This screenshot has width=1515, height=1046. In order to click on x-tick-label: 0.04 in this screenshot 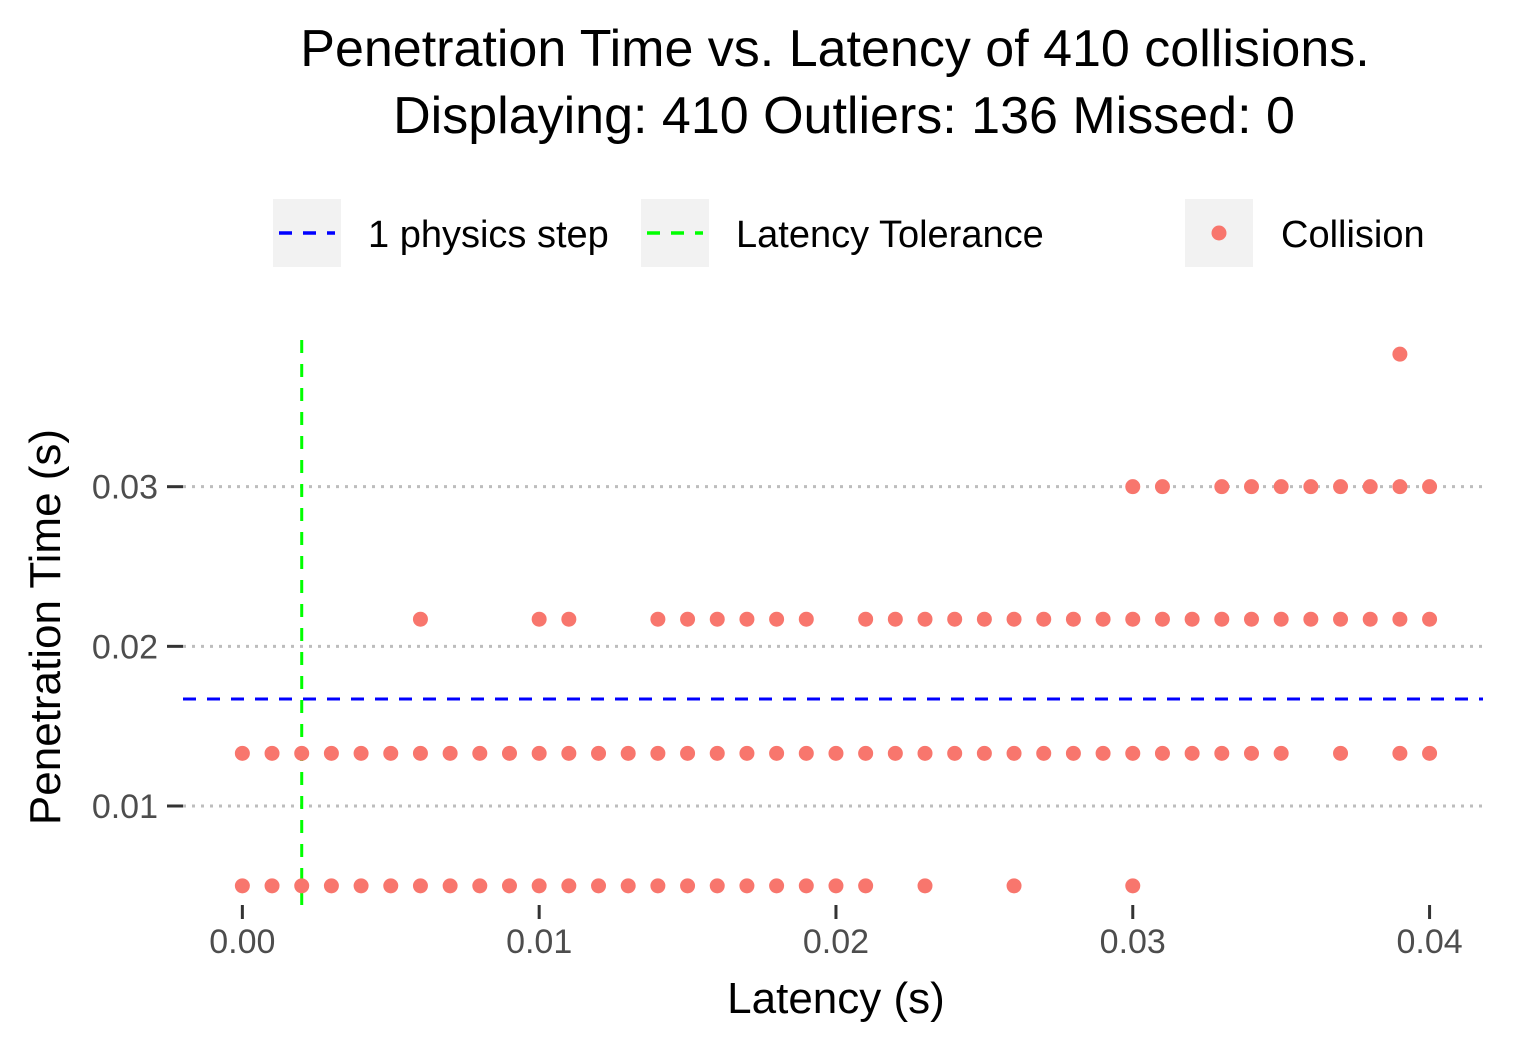, I will do `click(1429, 942)`.